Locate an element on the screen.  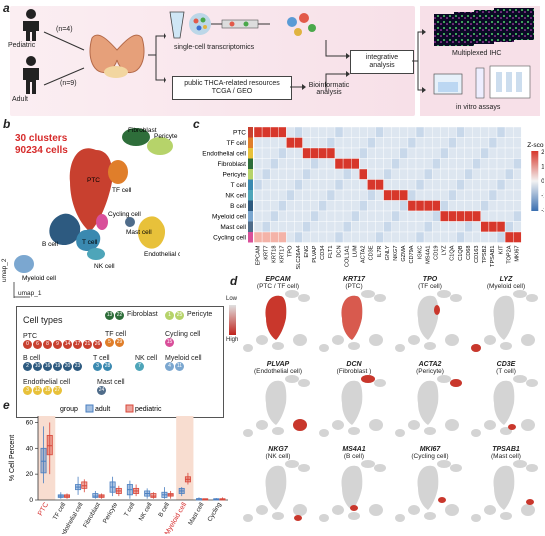
highlight-band is located at coordinates (47, 458).